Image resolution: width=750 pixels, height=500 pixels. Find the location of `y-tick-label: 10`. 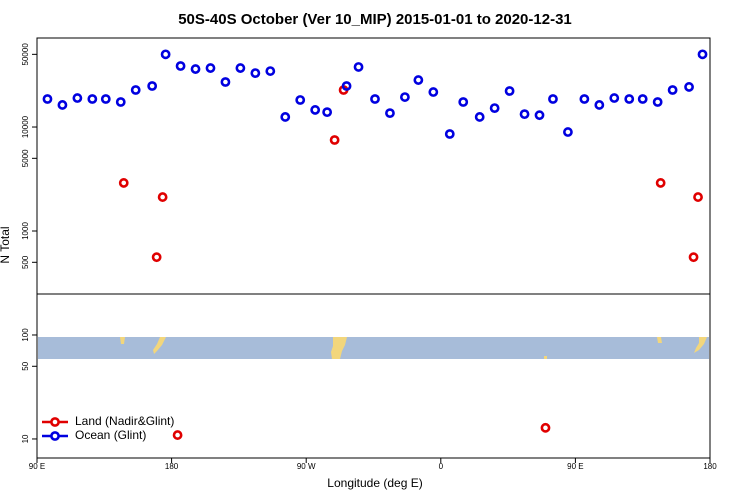

y-tick-label: 10 is located at coordinates (25, 438).